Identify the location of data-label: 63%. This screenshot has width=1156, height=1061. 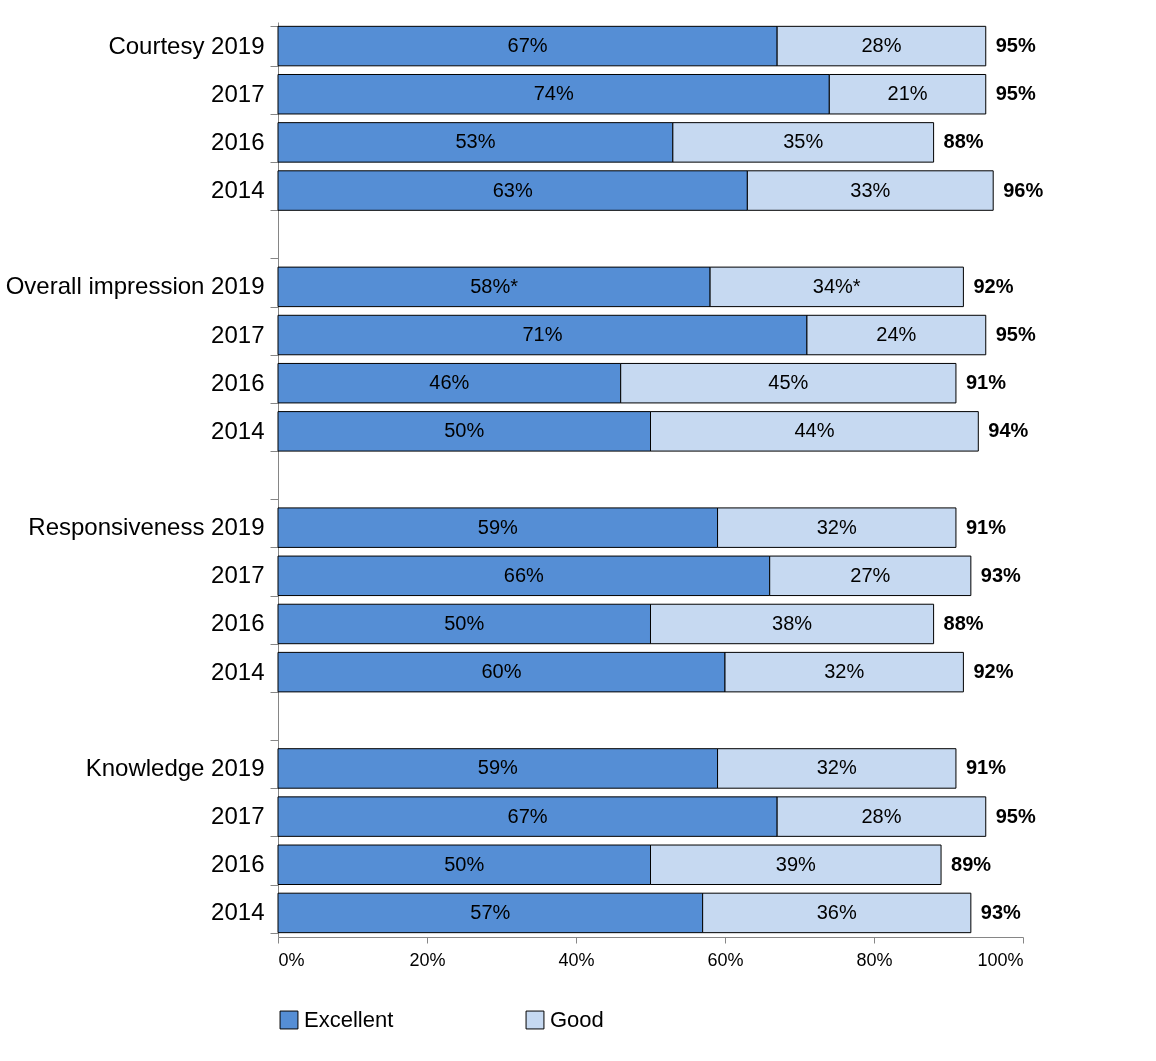
(512, 189).